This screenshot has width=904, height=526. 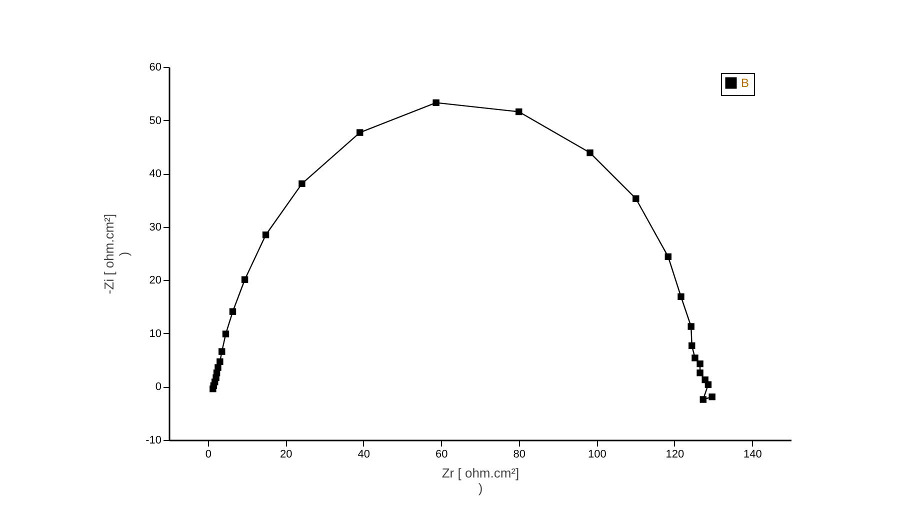 What do you see at coordinates (442, 454) in the screenshot?
I see `x-tick-label: 60` at bounding box center [442, 454].